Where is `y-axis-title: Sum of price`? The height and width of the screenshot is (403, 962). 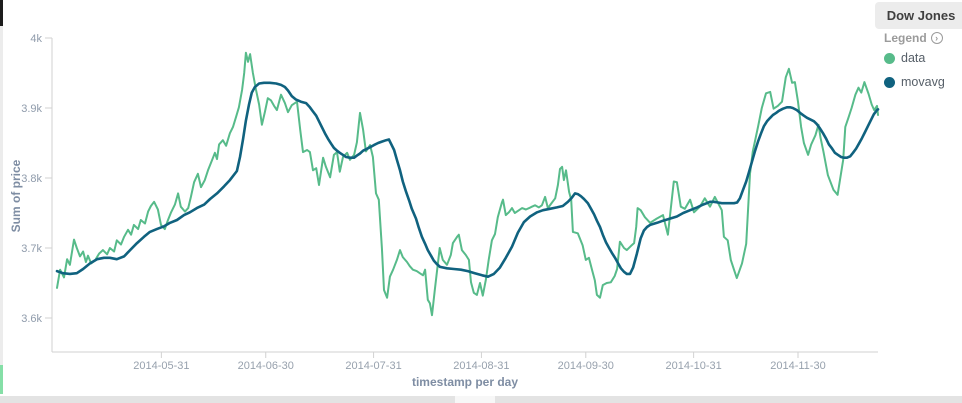 y-axis-title: Sum of price is located at coordinates (16, 196).